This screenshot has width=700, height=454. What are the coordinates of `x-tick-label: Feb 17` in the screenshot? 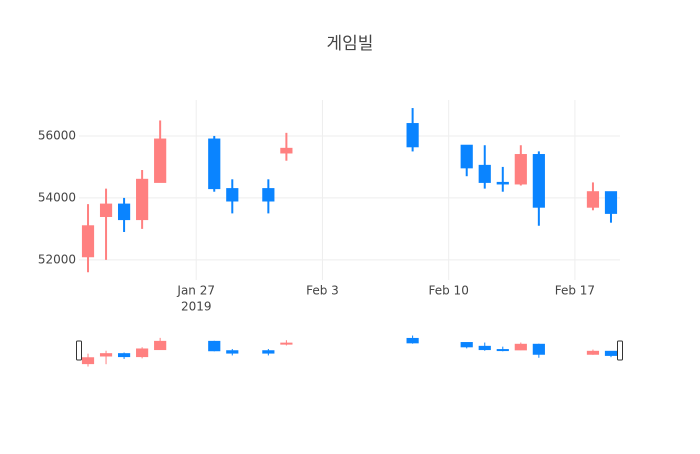 It's located at (575, 291).